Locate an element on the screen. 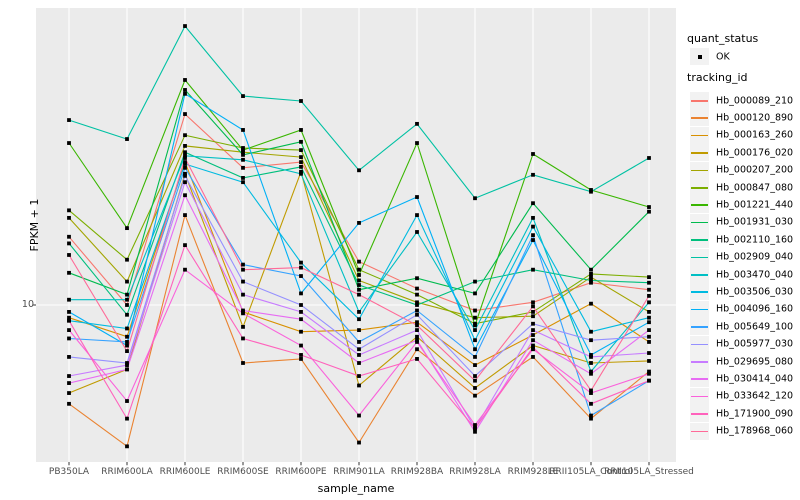  legend-item-label: Hb_000176_020 is located at coordinates (755, 153).